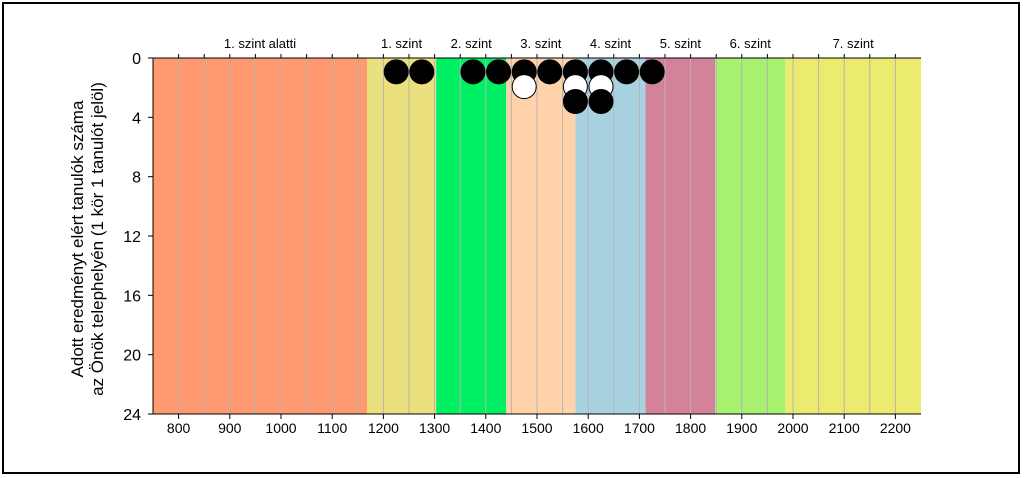 This screenshot has width=1024, height=478. I want to click on x-tick-label: 800, so click(179, 428).